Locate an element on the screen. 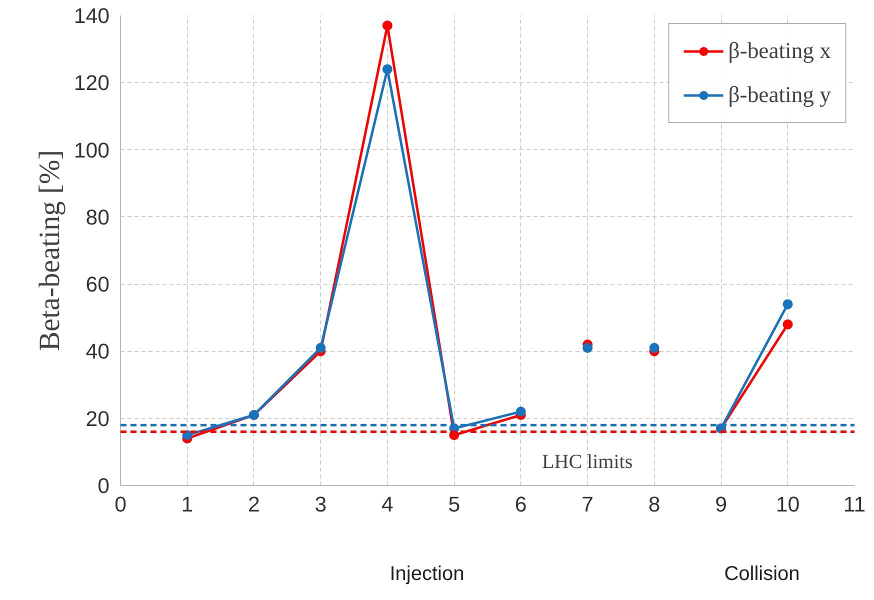  text: Collision is located at coordinates (762, 574).